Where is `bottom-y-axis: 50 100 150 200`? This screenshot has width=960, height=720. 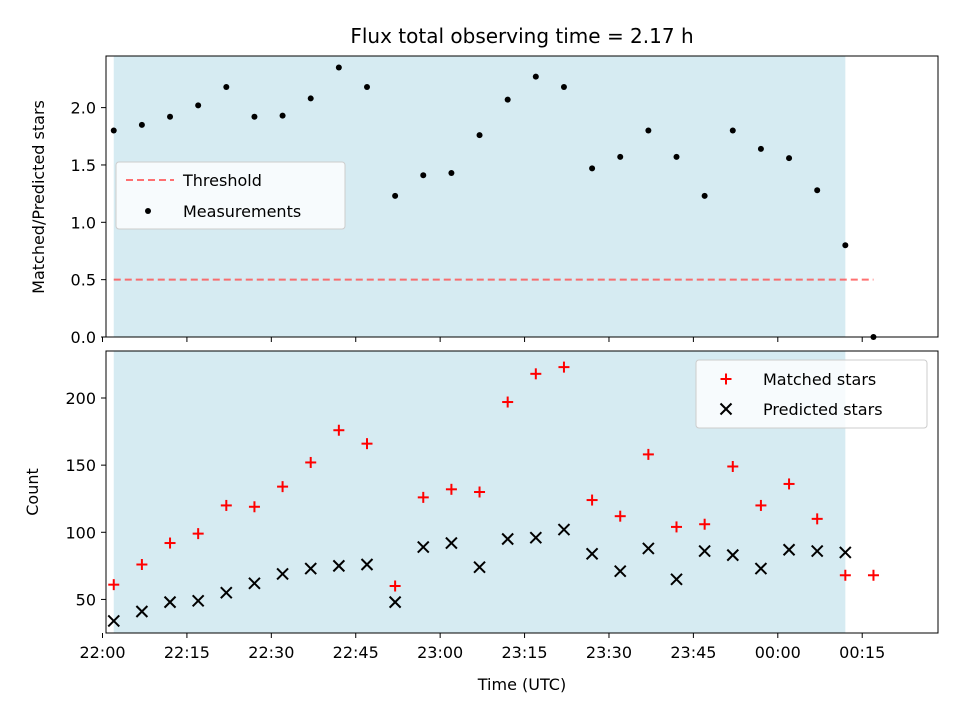
bottom-y-axis: 50 100 150 200 is located at coordinates (85, 499).